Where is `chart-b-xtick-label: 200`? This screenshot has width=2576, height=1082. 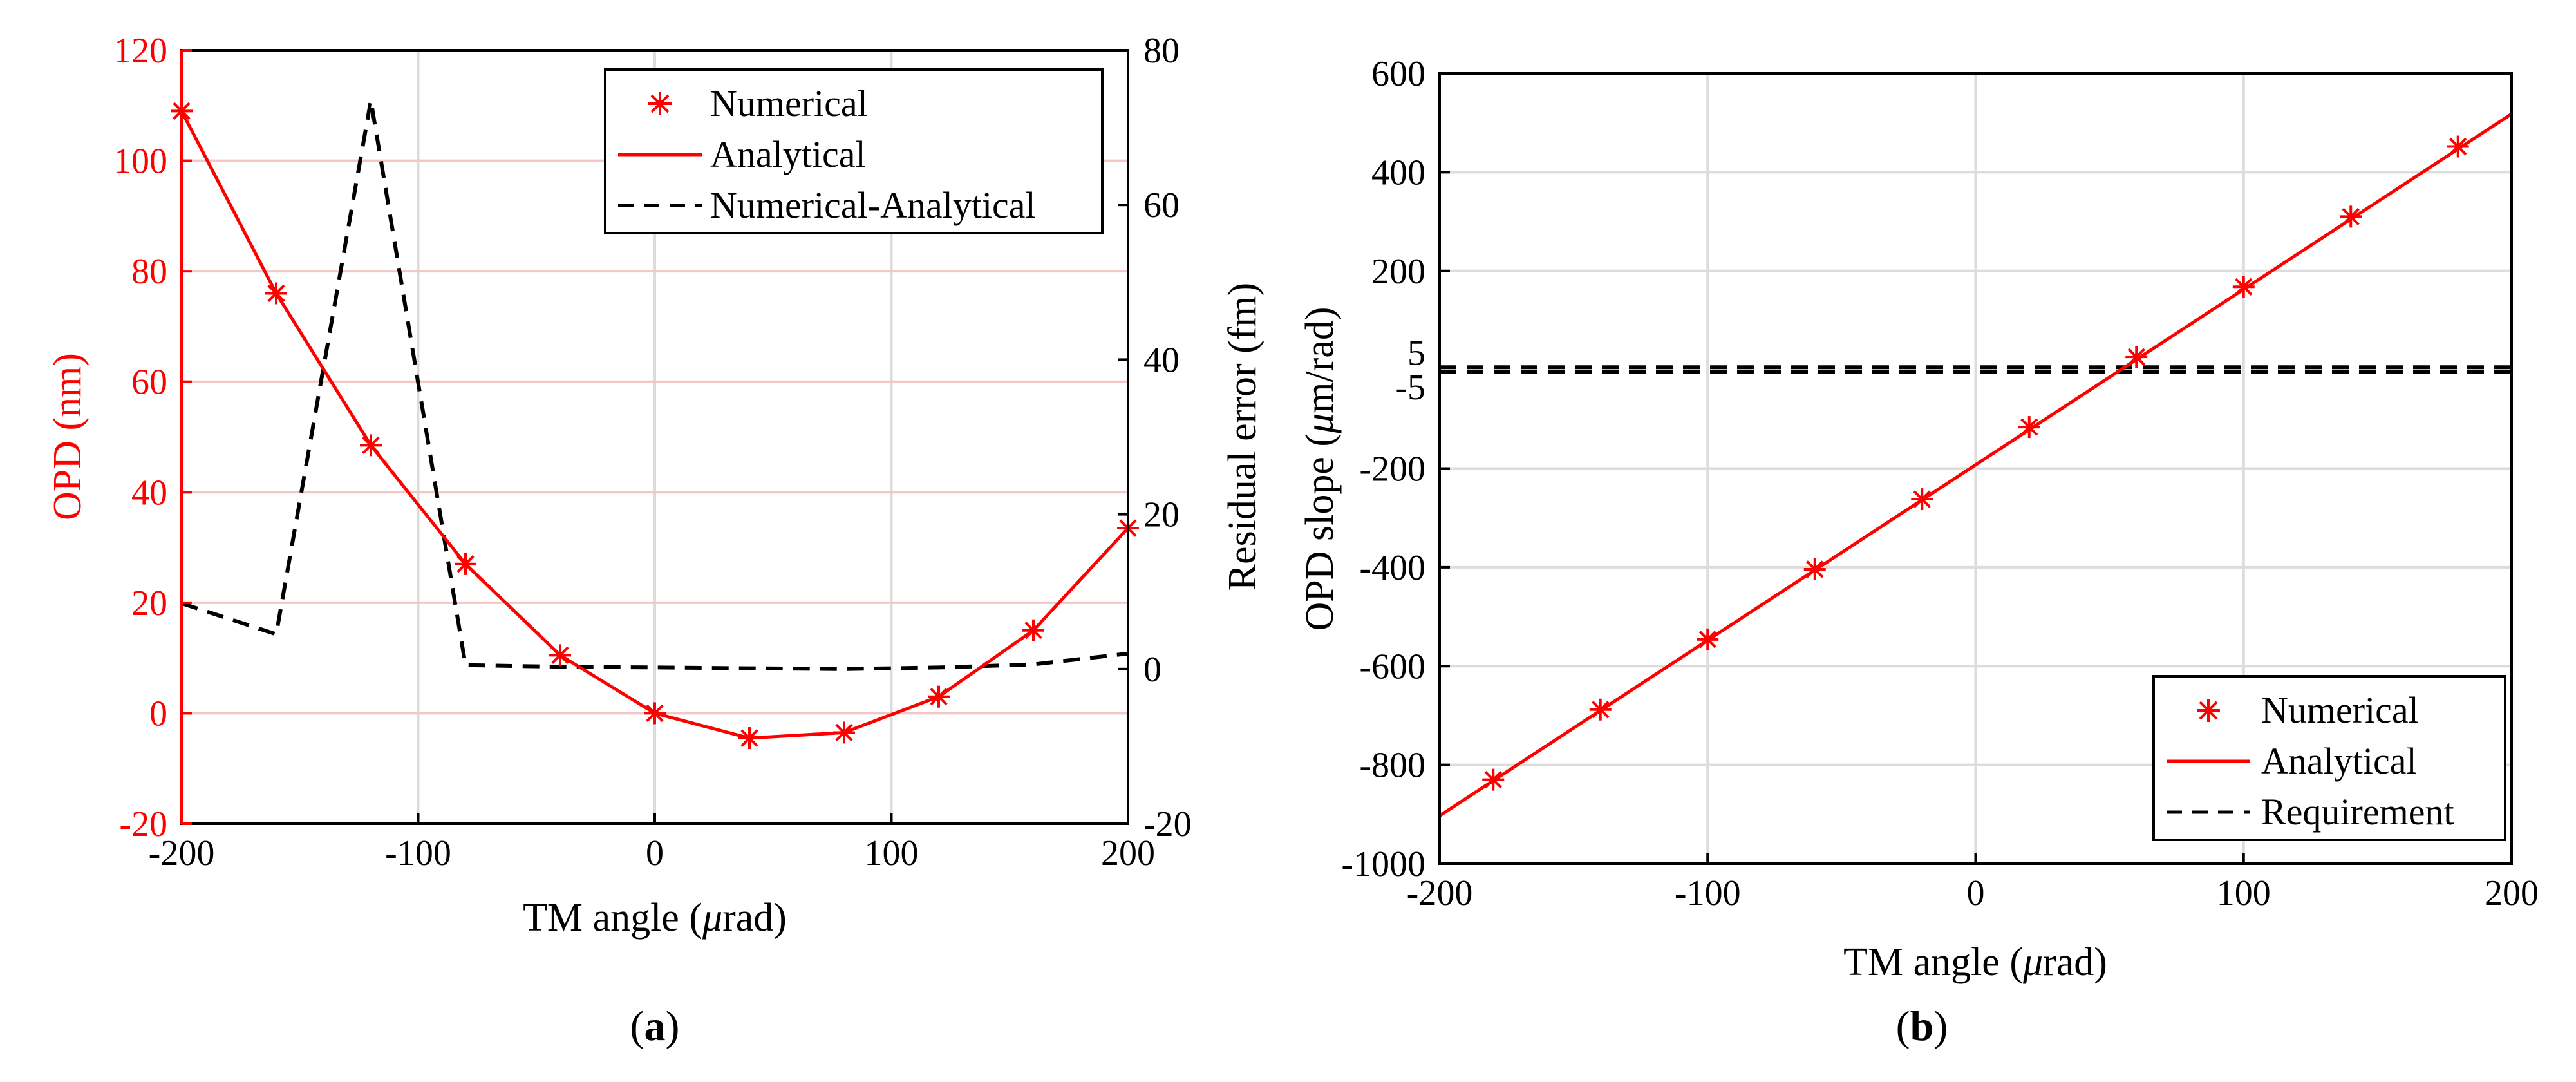 chart-b-xtick-label: 200 is located at coordinates (2512, 893).